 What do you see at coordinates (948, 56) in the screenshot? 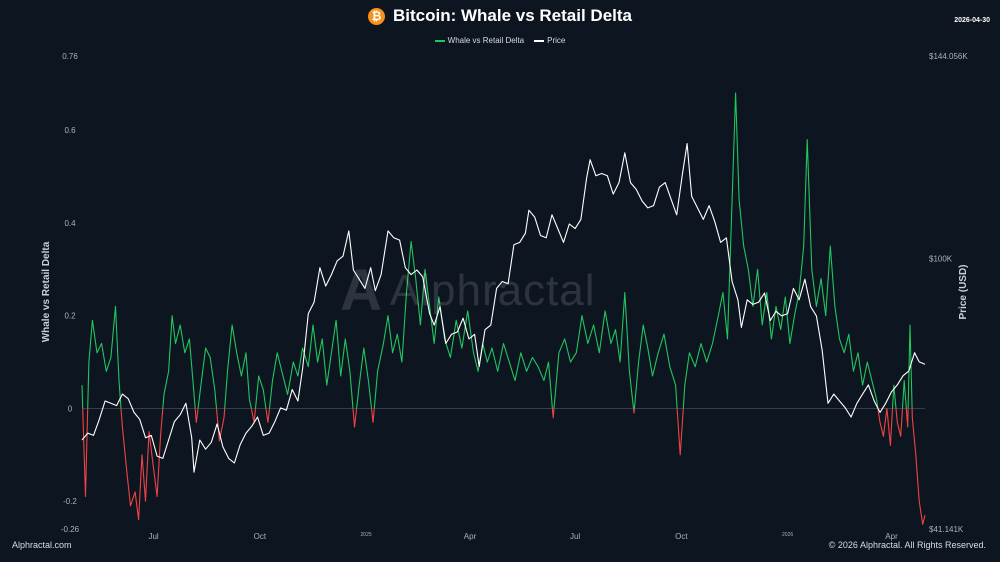
I see `y-right-tick-0: $144.056K` at bounding box center [948, 56].